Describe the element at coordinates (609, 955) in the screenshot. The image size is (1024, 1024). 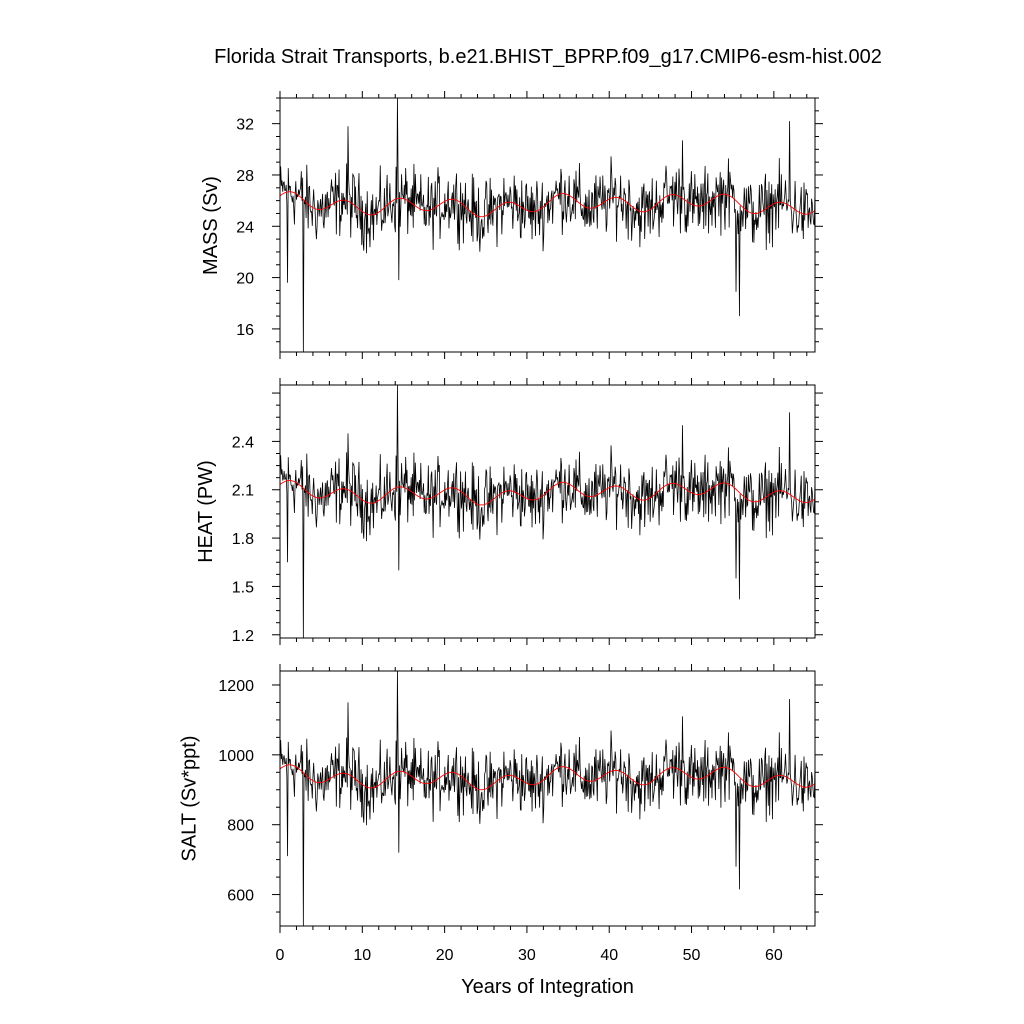
I see `x-tick-label: 40` at that location.